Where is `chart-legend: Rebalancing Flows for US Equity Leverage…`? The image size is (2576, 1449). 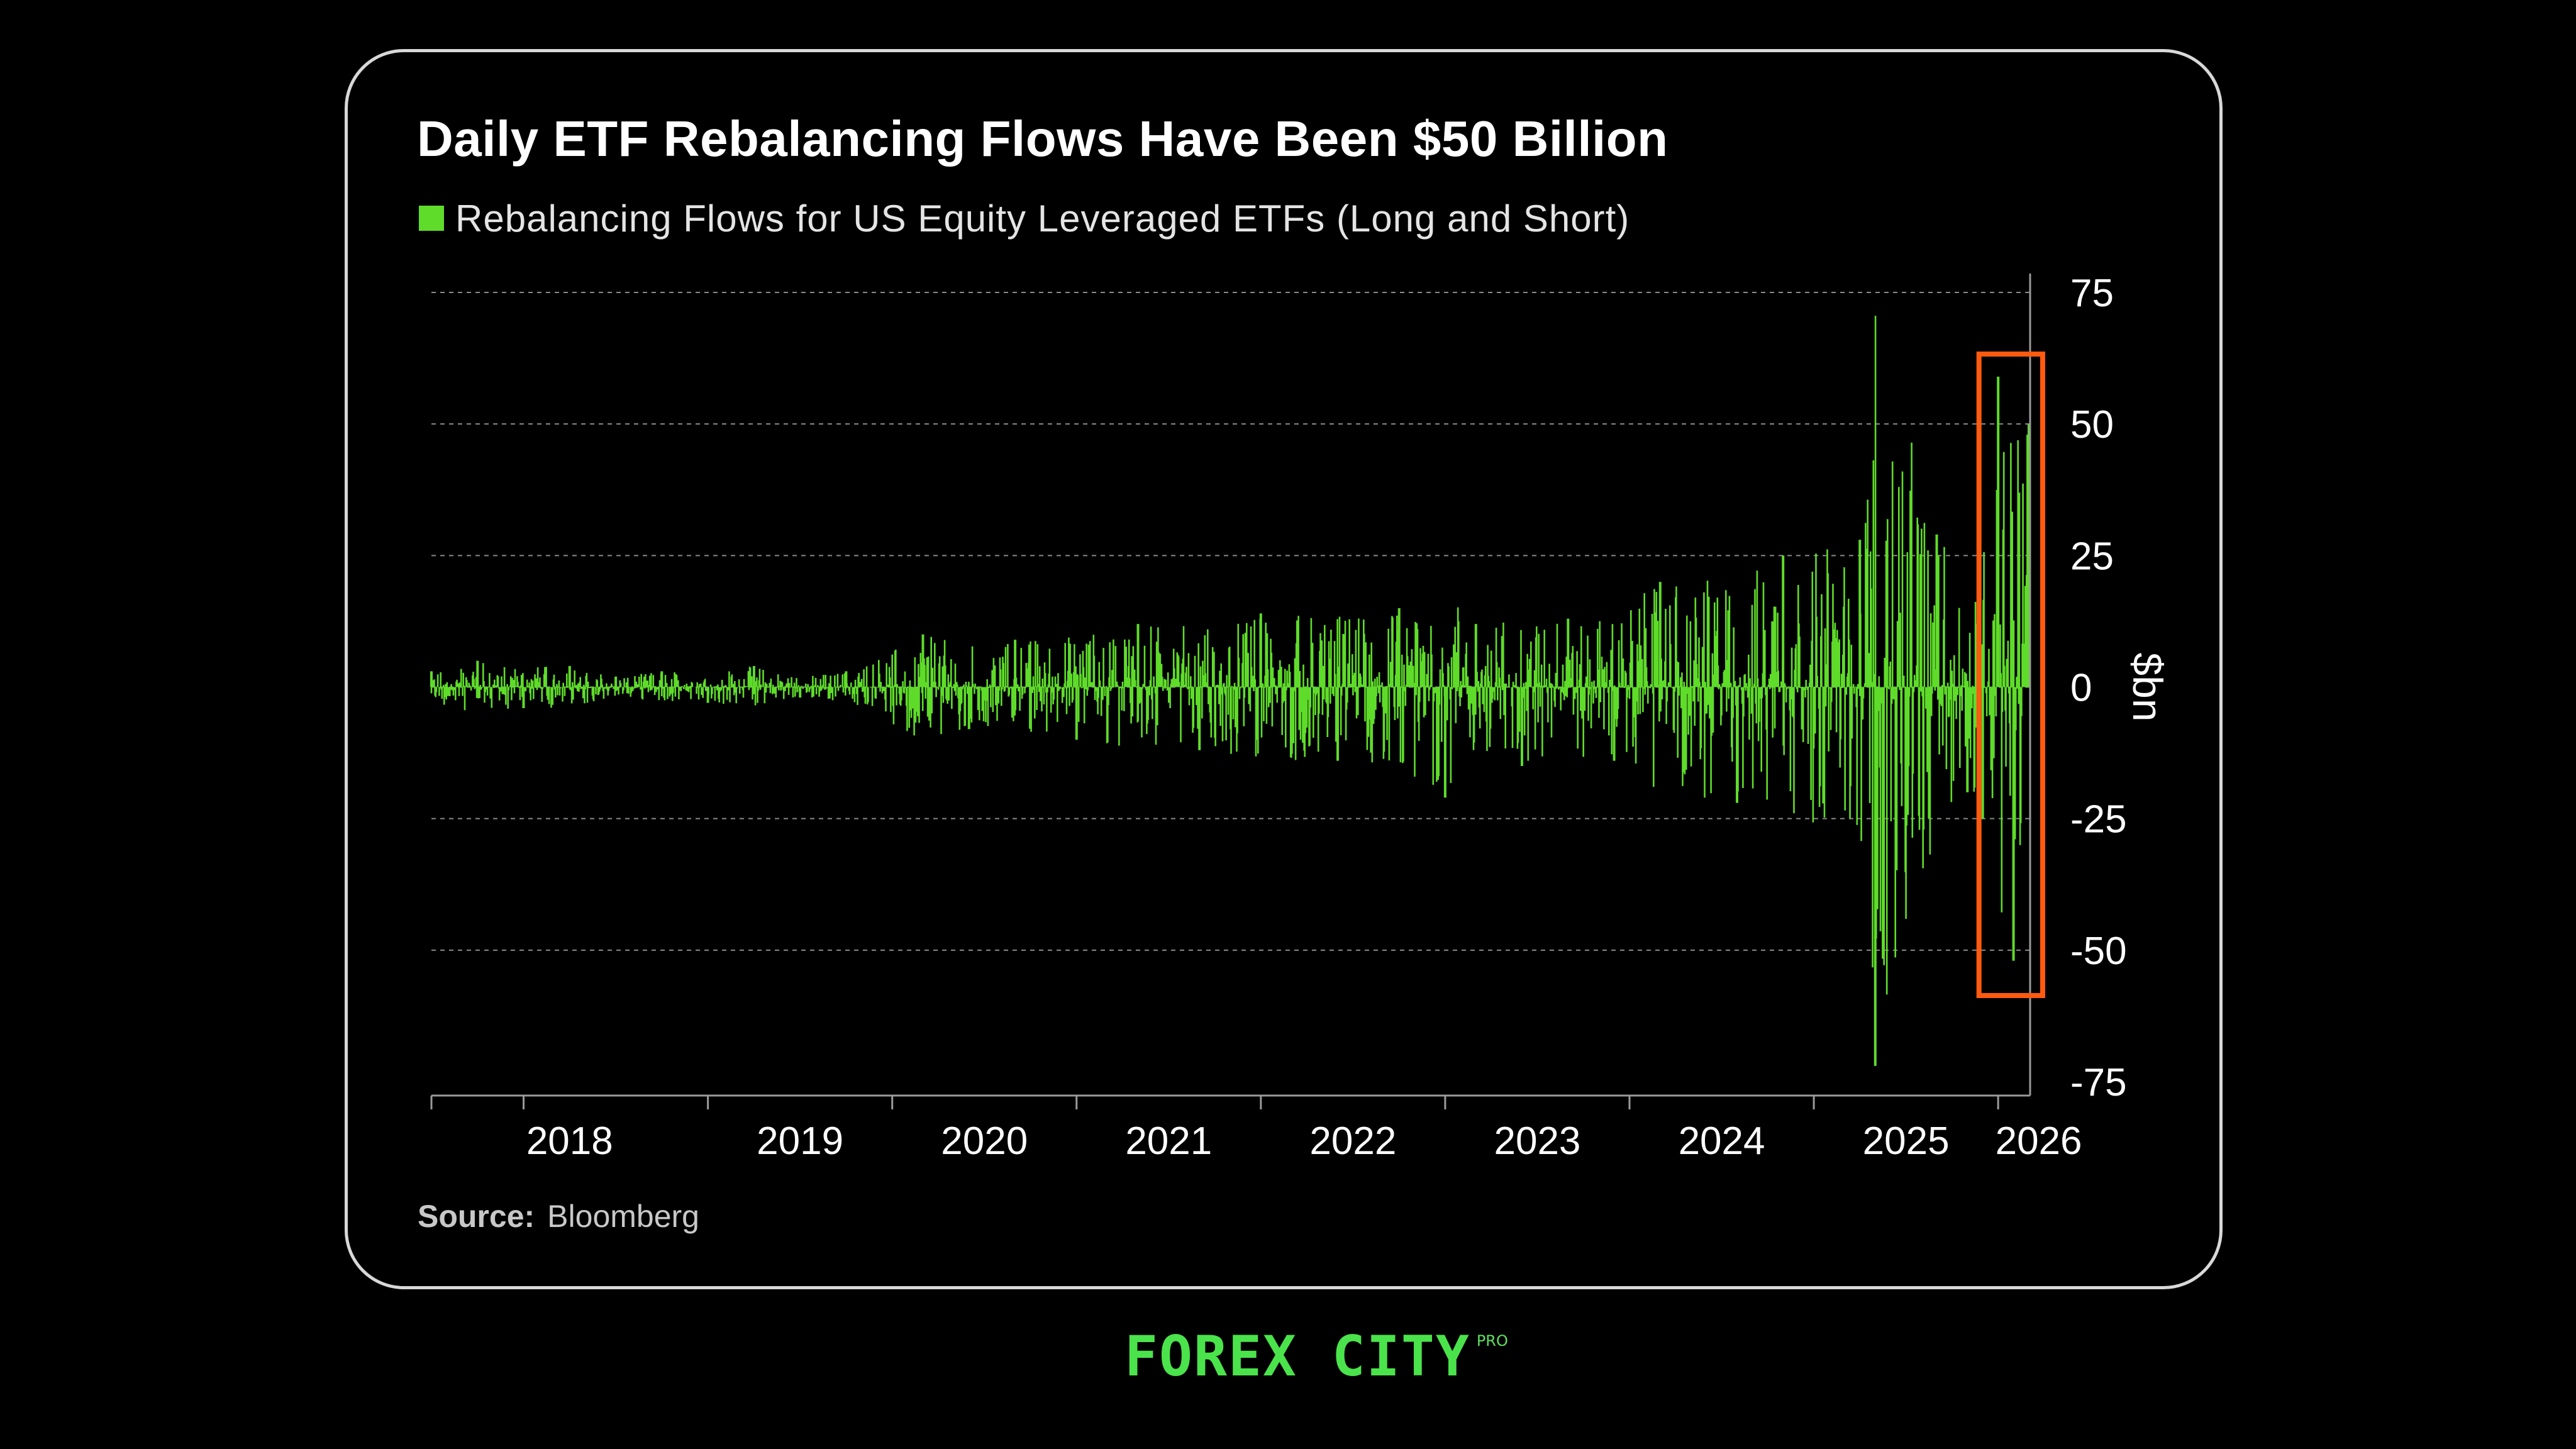
chart-legend: Rebalancing Flows for US Equity Leverage… is located at coordinates (1024, 218).